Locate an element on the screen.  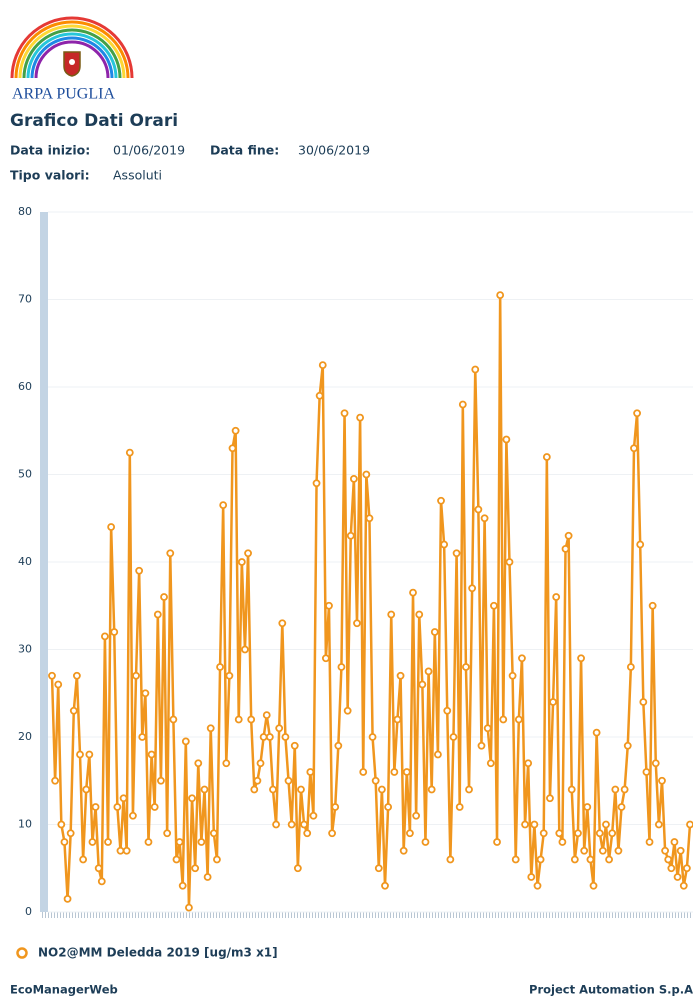
y-tick-label: 40 is located at coordinates (25, 561).